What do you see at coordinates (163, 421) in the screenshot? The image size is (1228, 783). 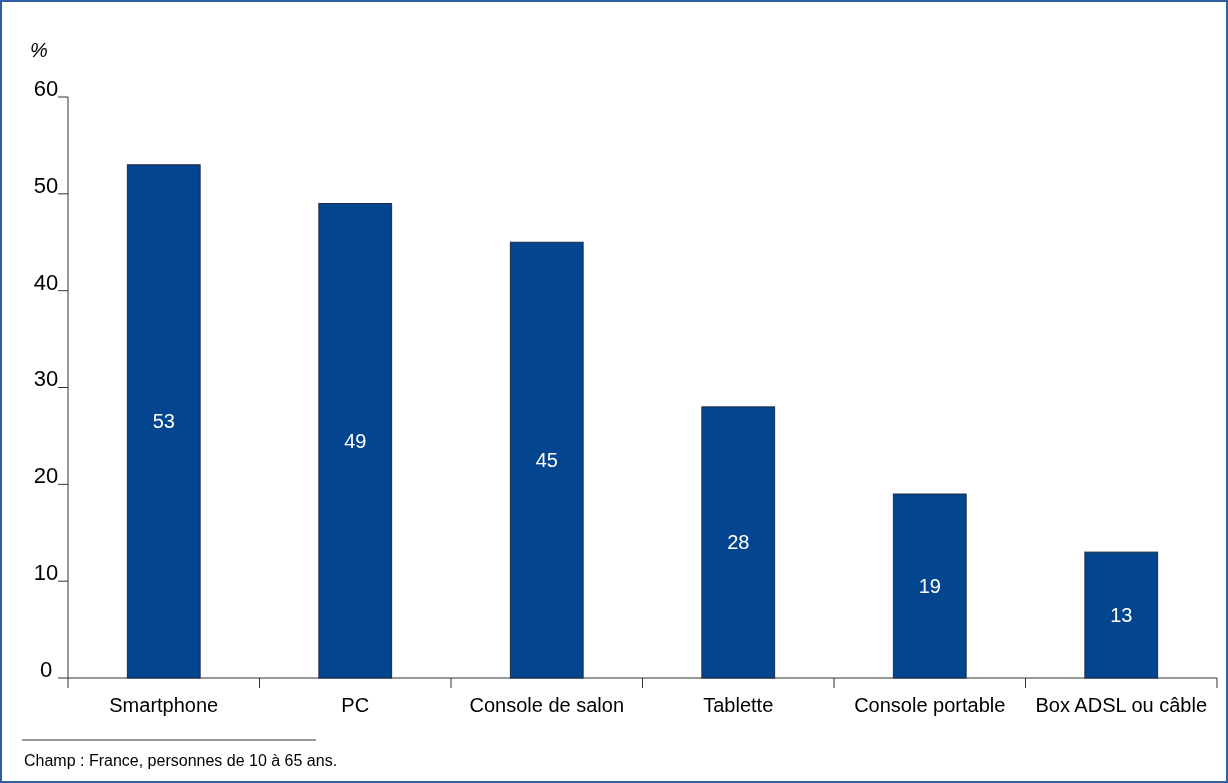 I see `data-label: 53` at bounding box center [163, 421].